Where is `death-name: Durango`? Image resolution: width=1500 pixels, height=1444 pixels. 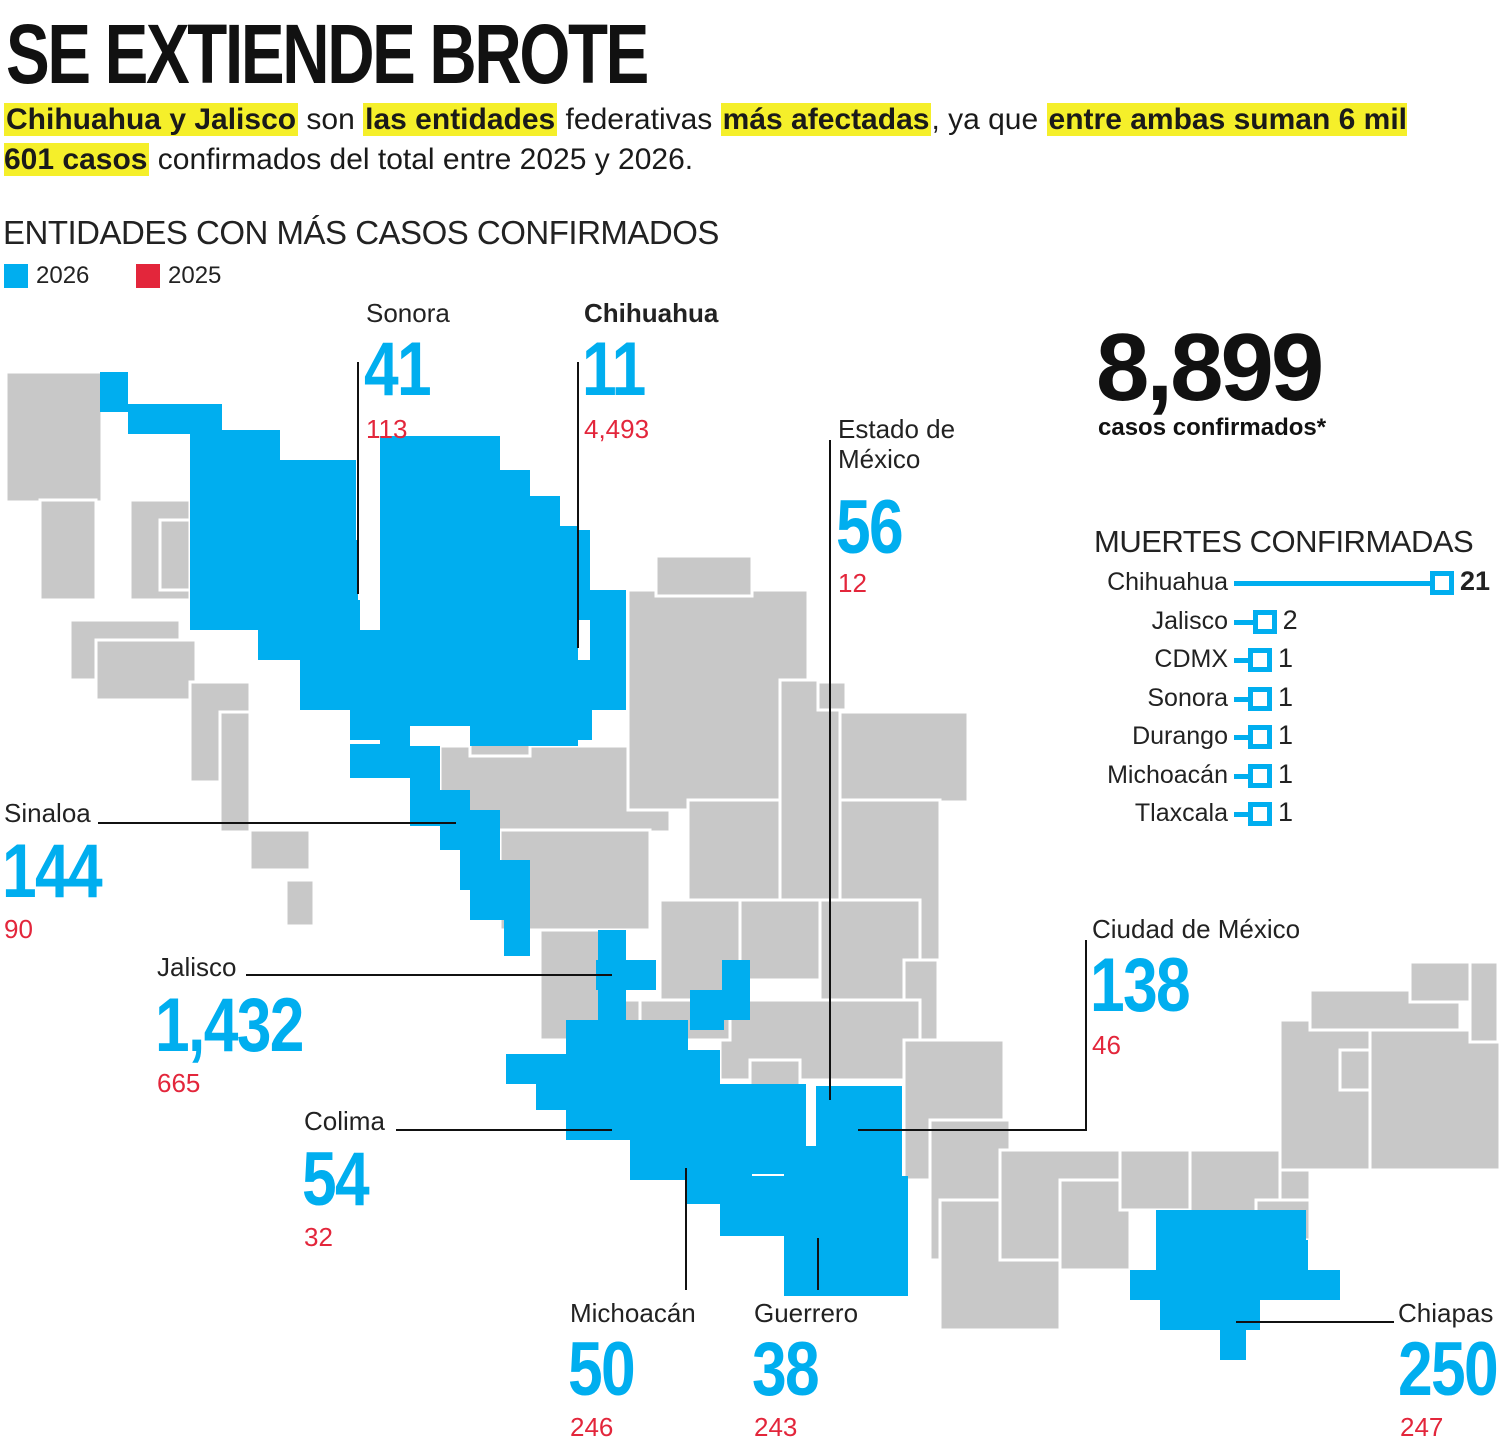 death-name: Durango is located at coordinates (1180, 736).